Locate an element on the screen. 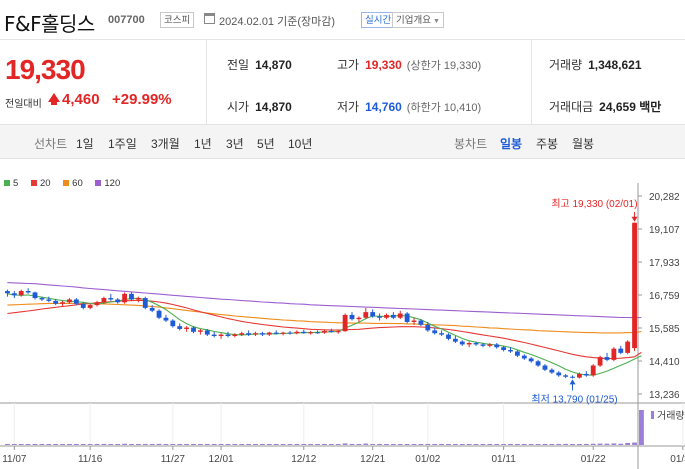 The image size is (685, 469). low-label: 저가 is located at coordinates (348, 107).